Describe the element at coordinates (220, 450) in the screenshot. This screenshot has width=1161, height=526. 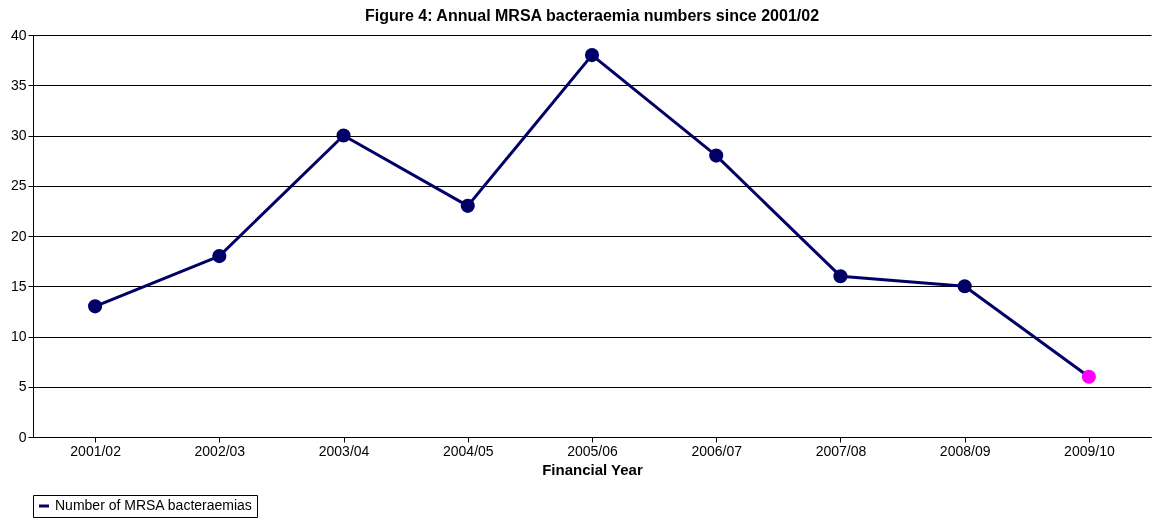
I see `x-tick-label: 2002/03` at that location.